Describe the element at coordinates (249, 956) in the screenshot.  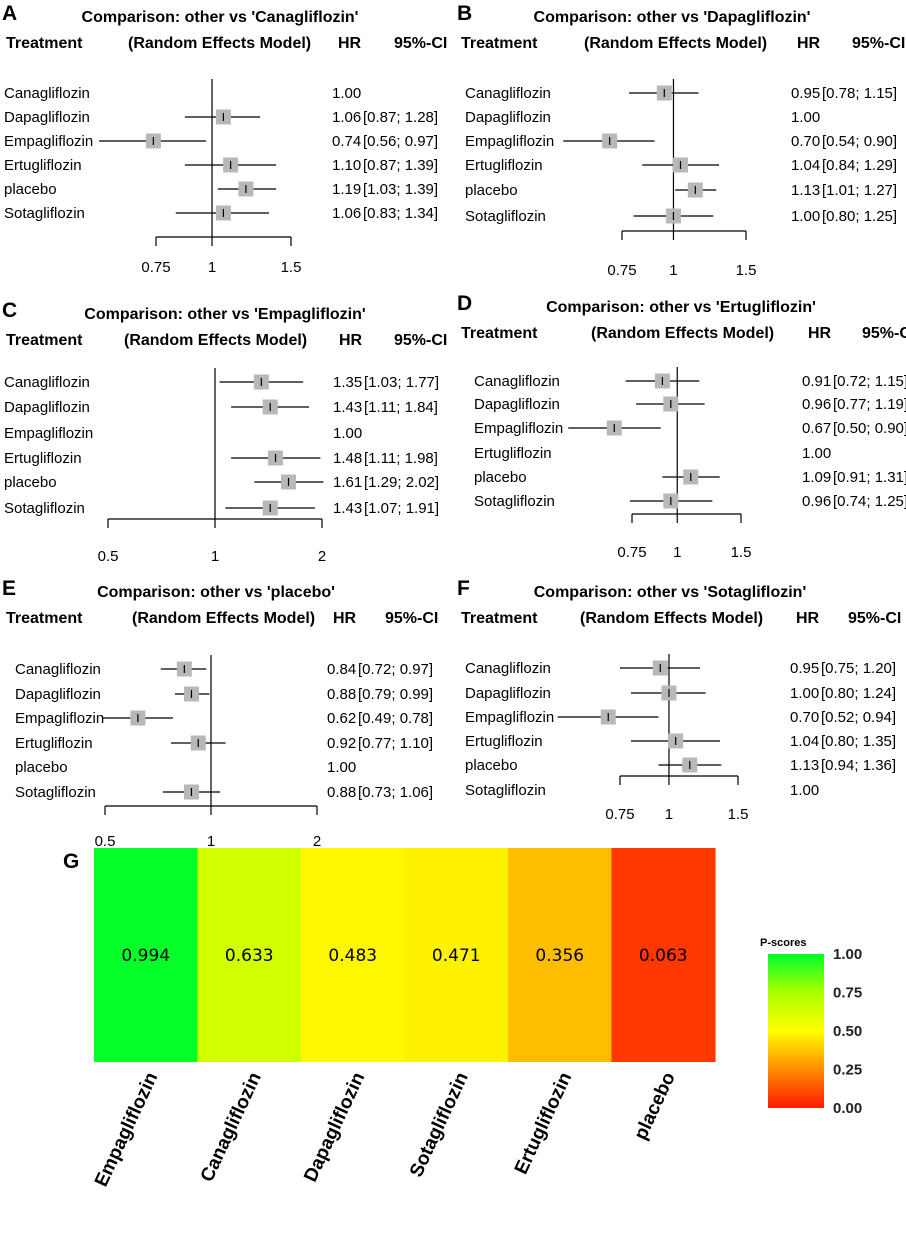
I see `cell-value: 0.633` at that location.